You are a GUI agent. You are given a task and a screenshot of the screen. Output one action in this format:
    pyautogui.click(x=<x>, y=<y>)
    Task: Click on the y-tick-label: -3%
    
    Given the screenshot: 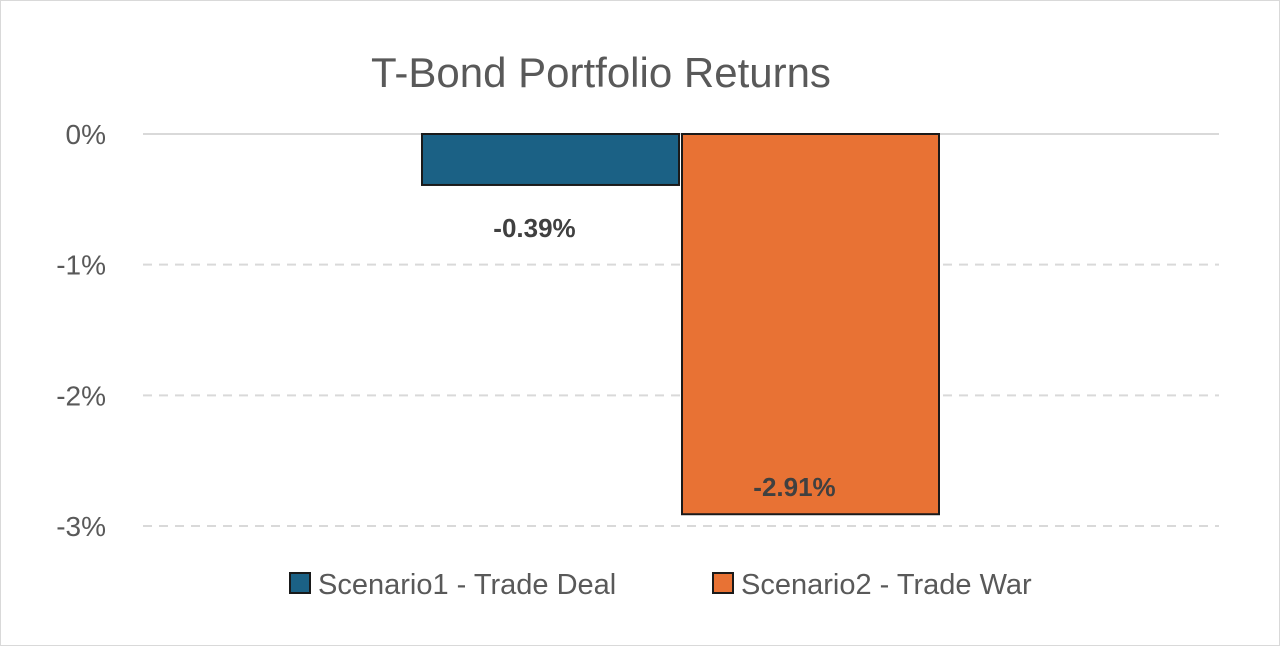 What is the action you would take?
    pyautogui.click(x=81, y=526)
    